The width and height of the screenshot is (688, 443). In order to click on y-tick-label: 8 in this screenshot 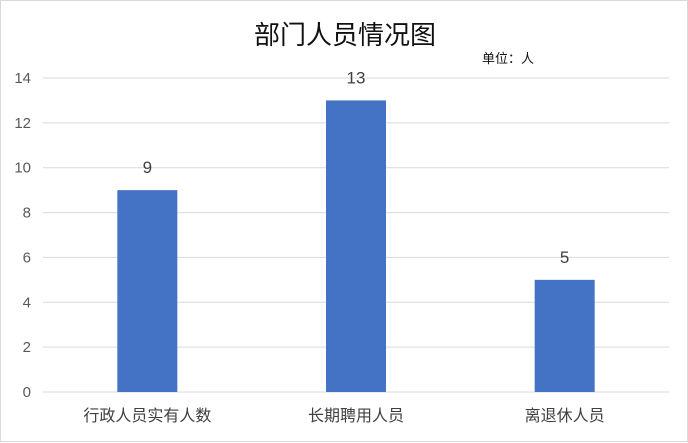, I will do `click(27, 213)`.